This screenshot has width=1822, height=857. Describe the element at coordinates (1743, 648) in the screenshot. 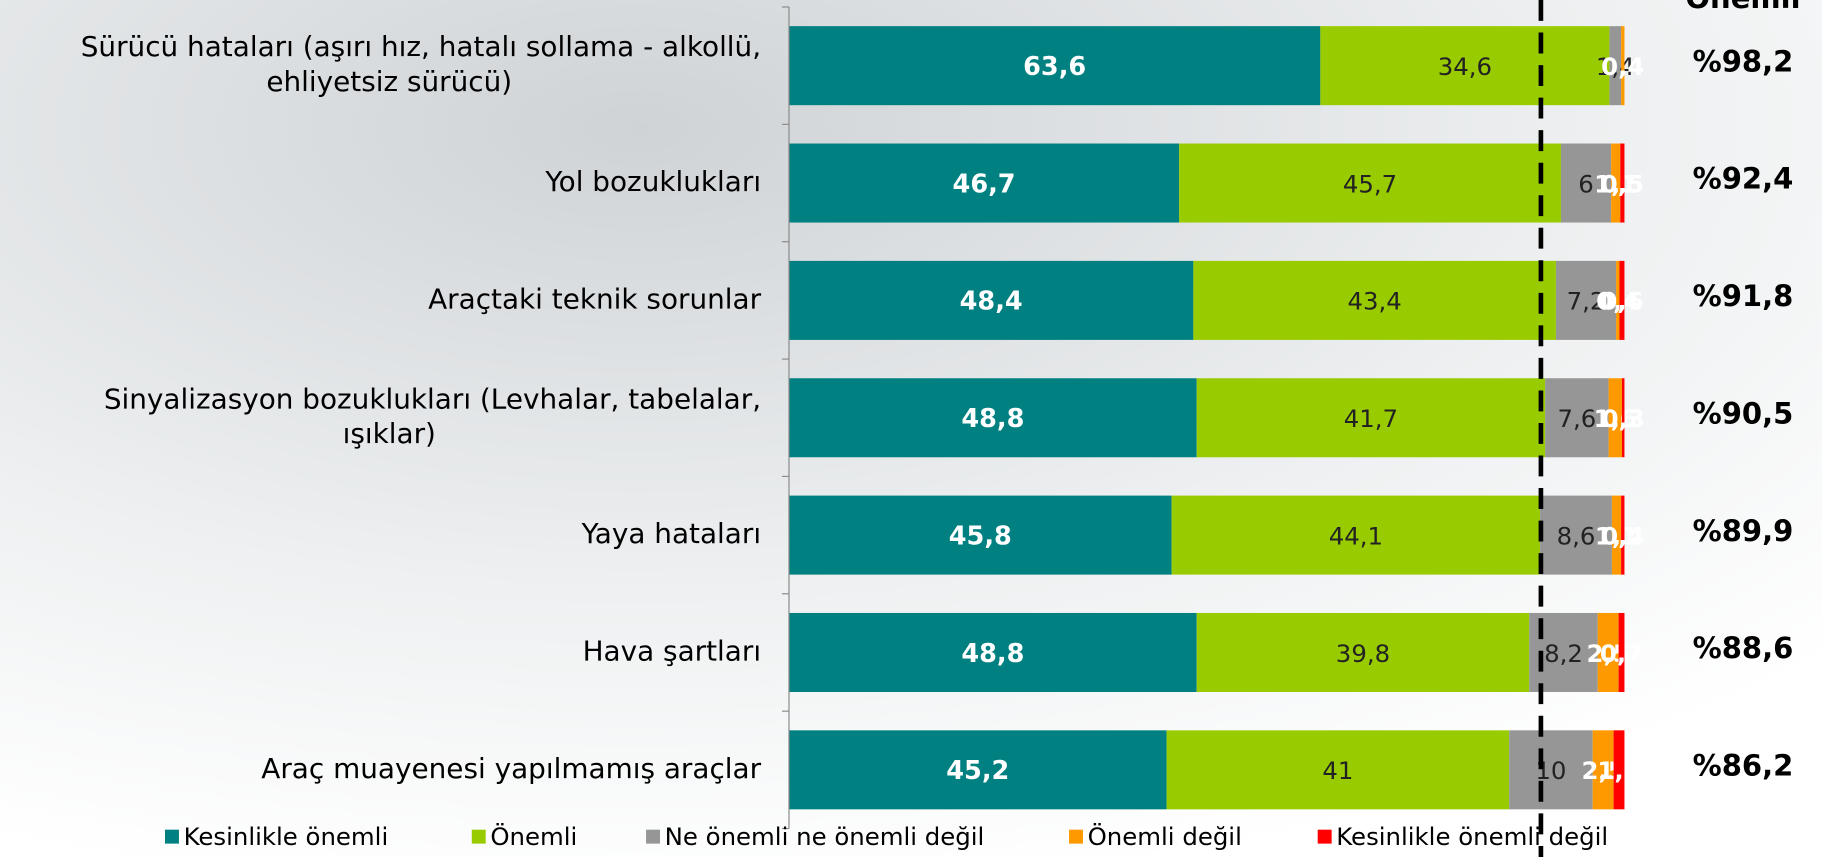

I see `total-label: %88,6` at that location.